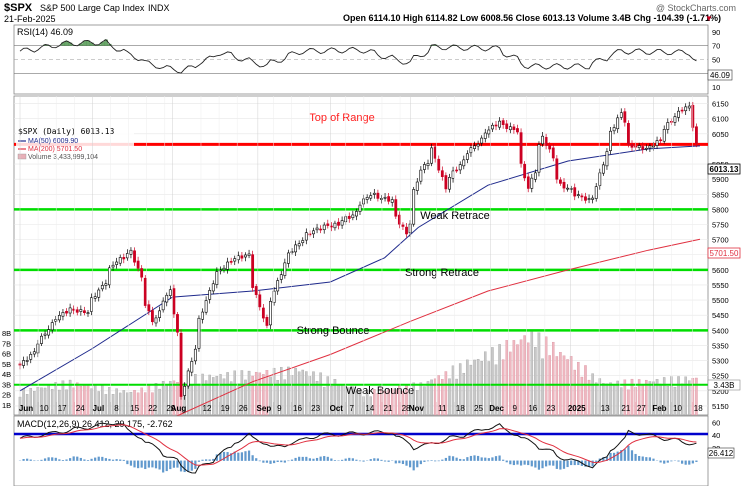  Describe the element at coordinates (720, 194) in the screenshot. I see `price-tick-label: 5850` at that location.